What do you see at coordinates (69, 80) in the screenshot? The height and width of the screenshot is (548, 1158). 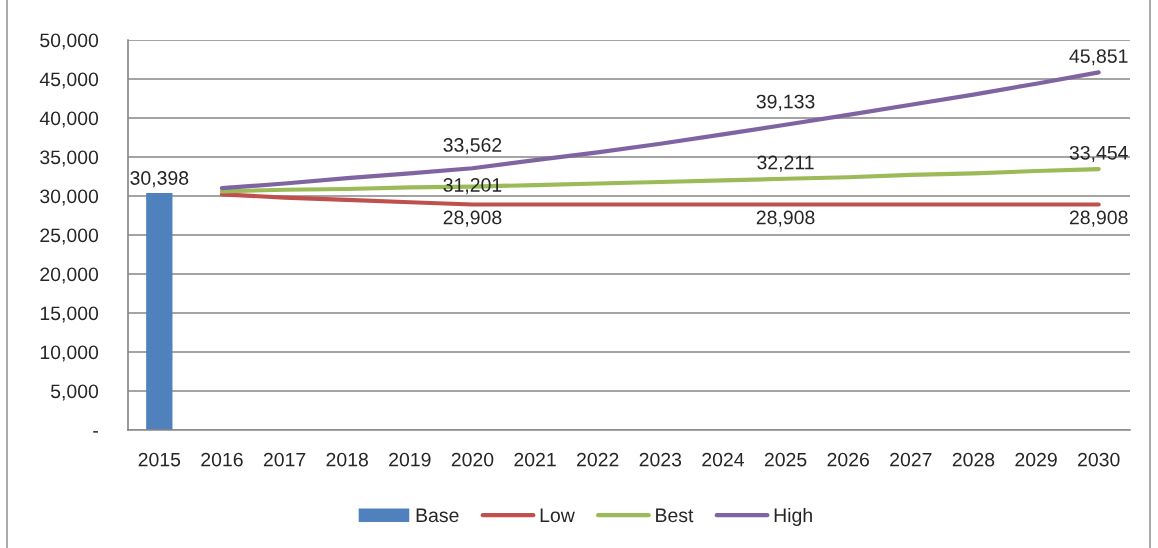 I see `y-tick-label: 45,000` at bounding box center [69, 80].